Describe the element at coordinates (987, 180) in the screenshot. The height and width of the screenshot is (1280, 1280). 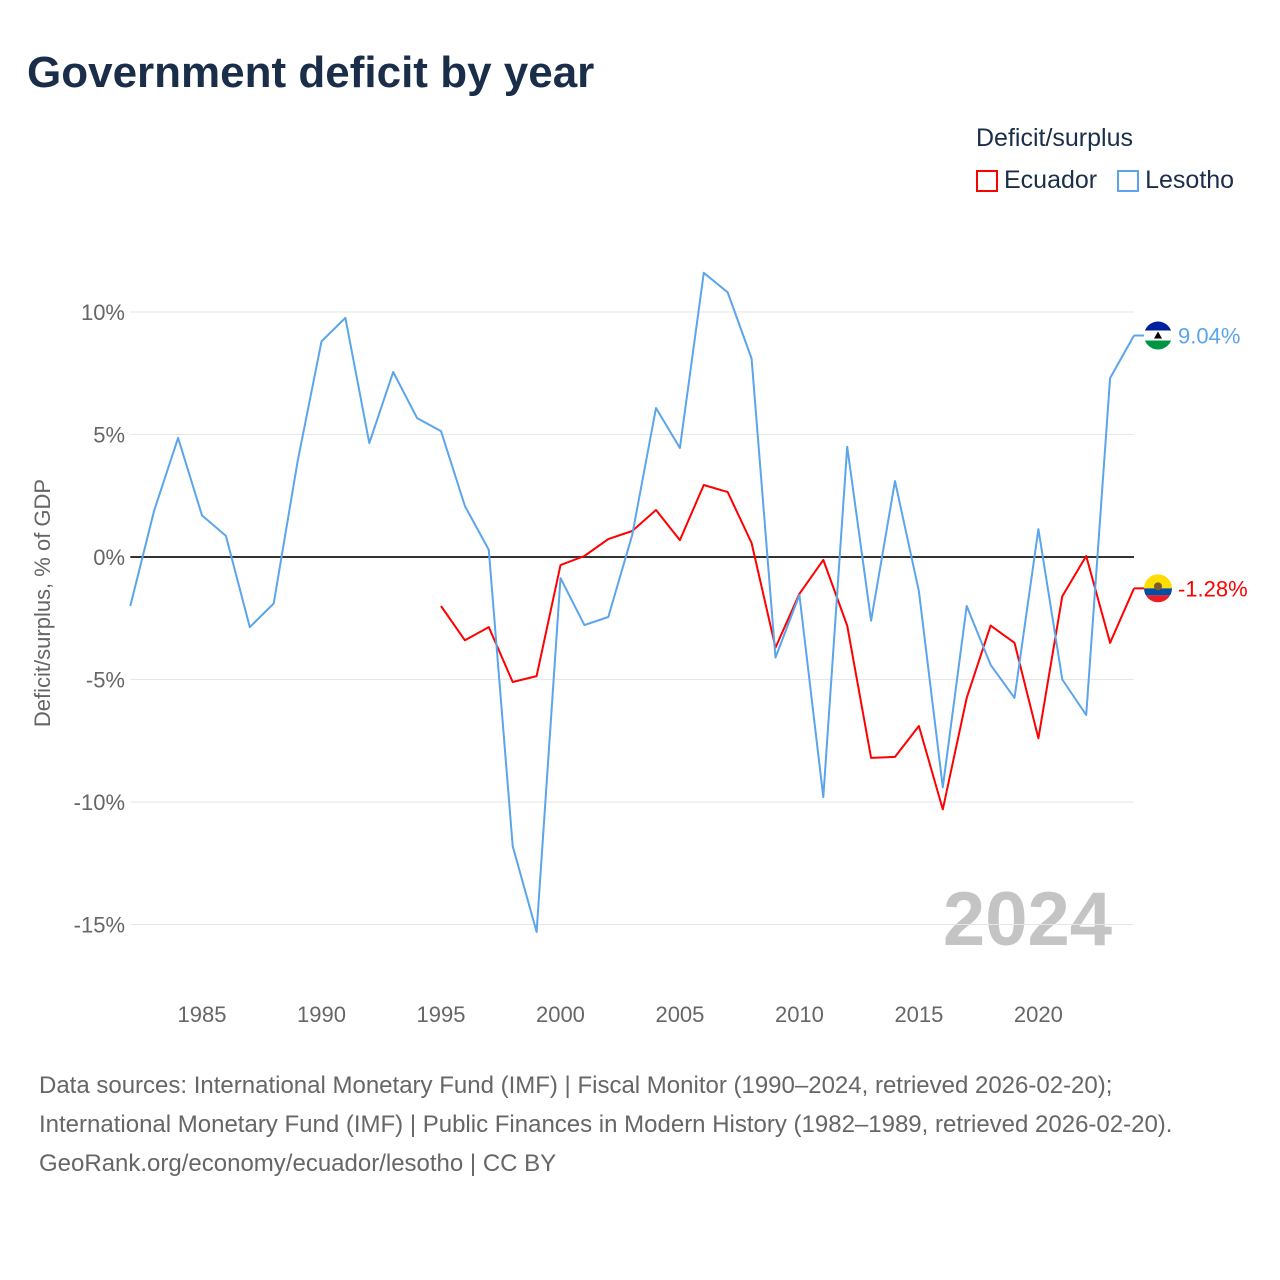
I see `legend-swatch-ecuador` at that location.